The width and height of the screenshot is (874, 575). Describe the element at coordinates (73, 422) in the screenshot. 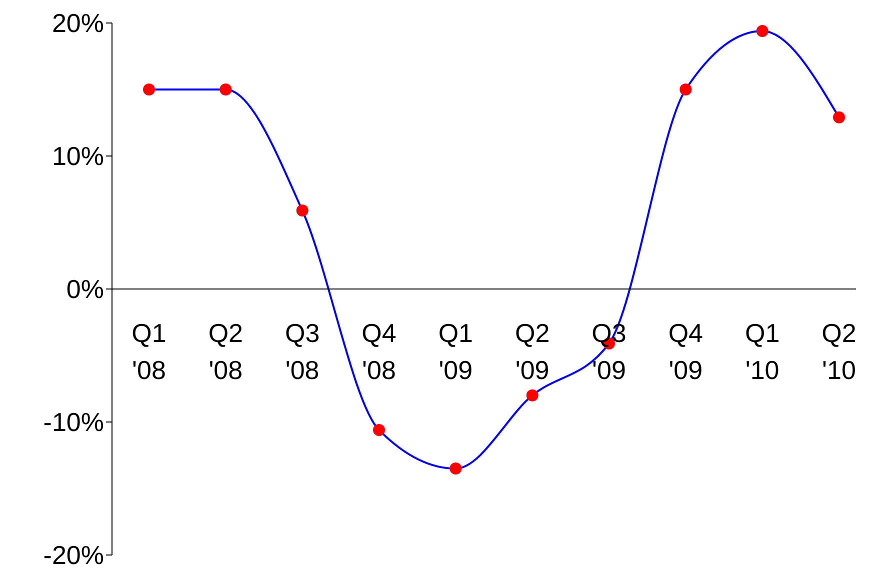

I see `y-tick-label: -10%` at that location.